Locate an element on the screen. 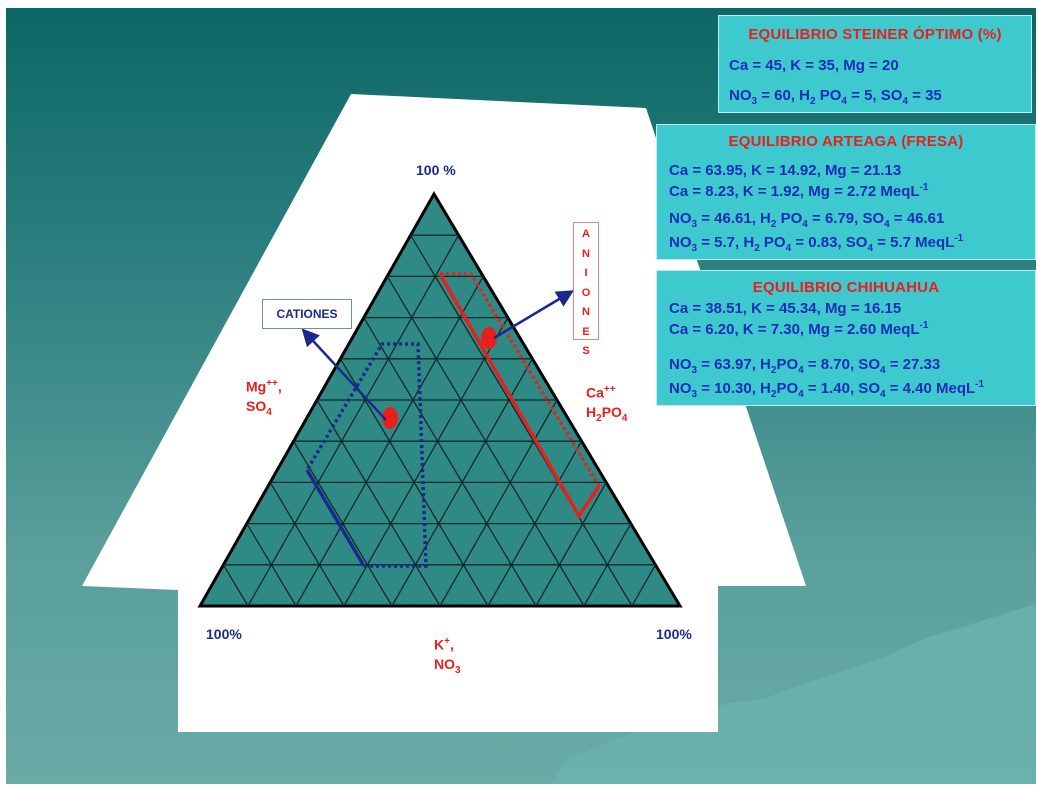 Image resolution: width=1038 pixels, height=786 pixels. anion-region-dotted is located at coordinates (520, 379).